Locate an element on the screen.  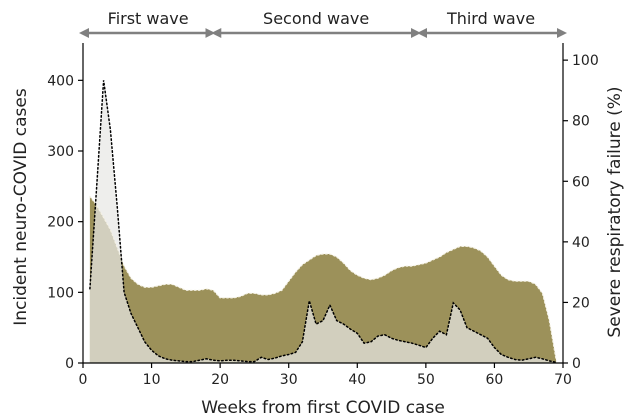
y-left-tick-label: 400 is located at coordinates (60, 81).